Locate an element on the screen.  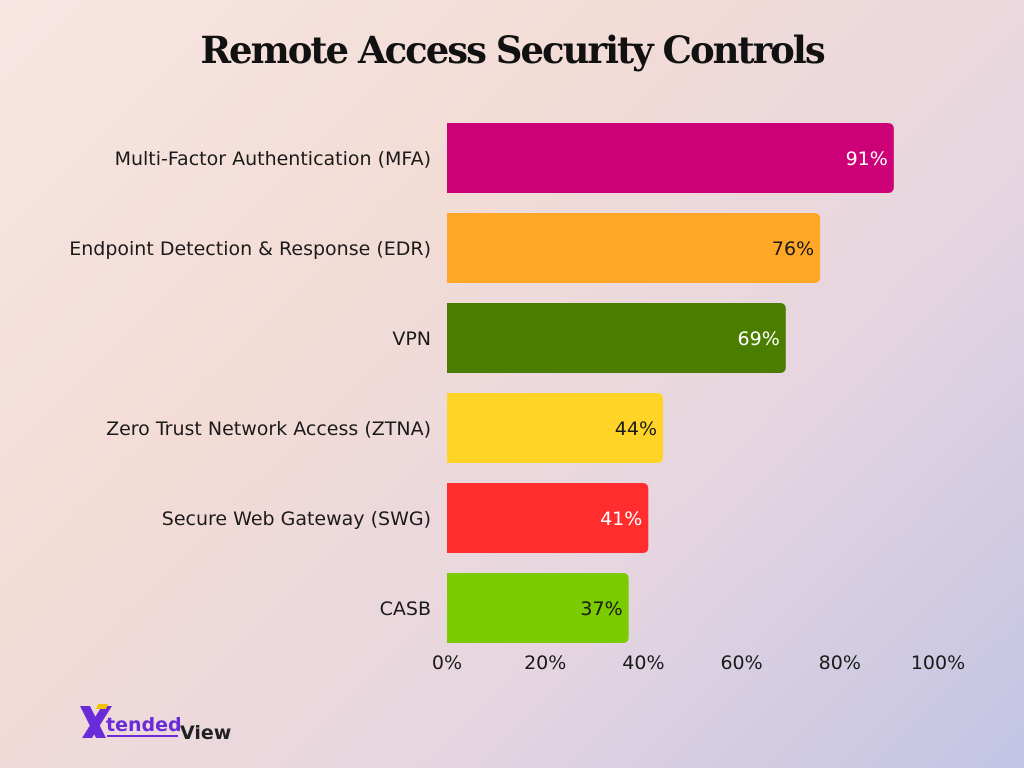
x-tick-label: 40% is located at coordinates (643, 663).